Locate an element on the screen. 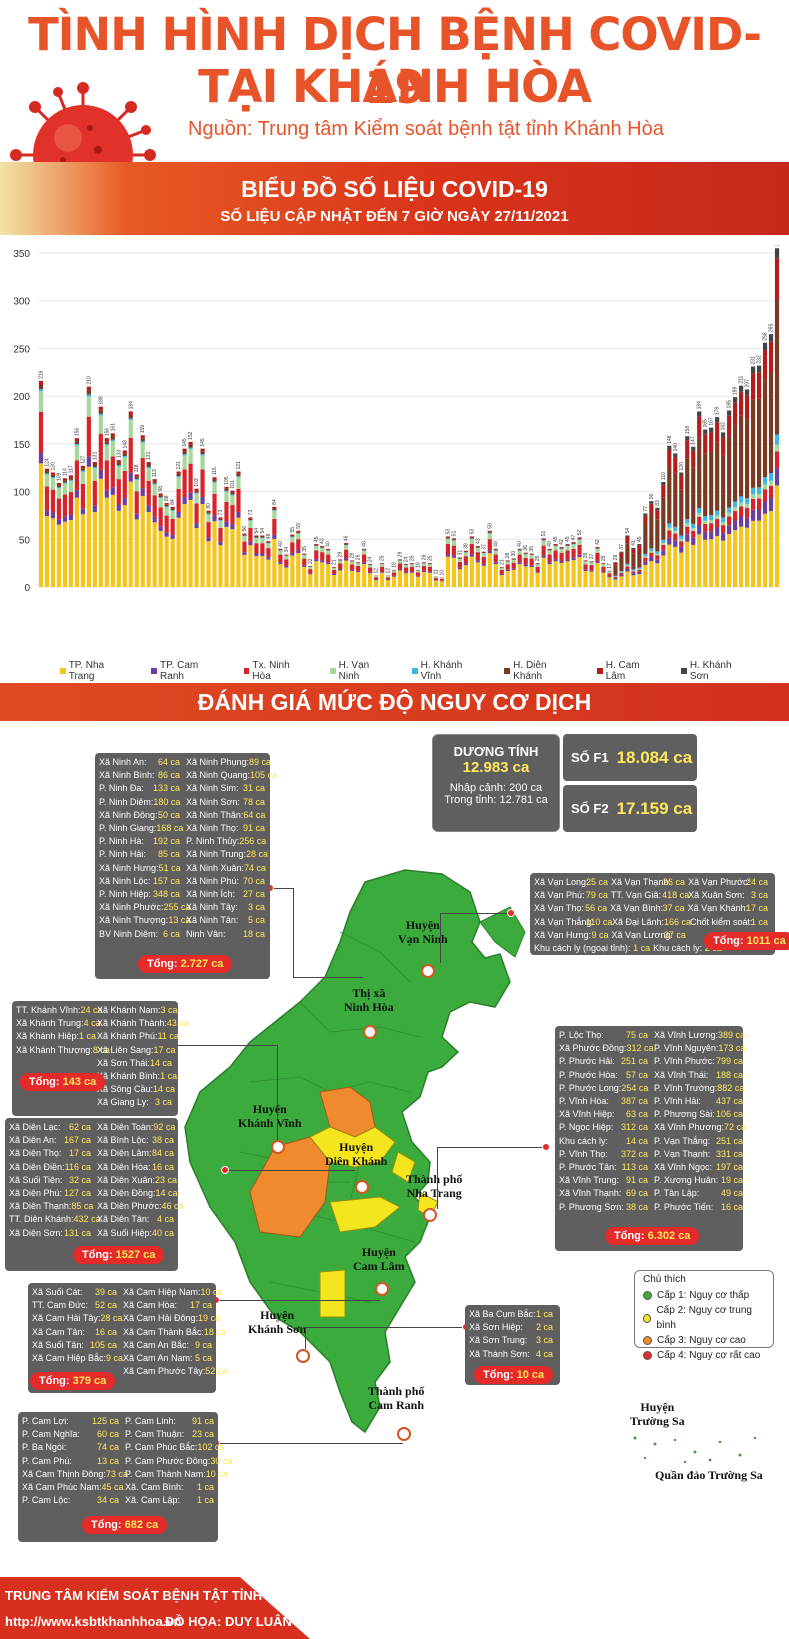  commune-name: Xã Vạn Khánh: is located at coordinates (718, 908).